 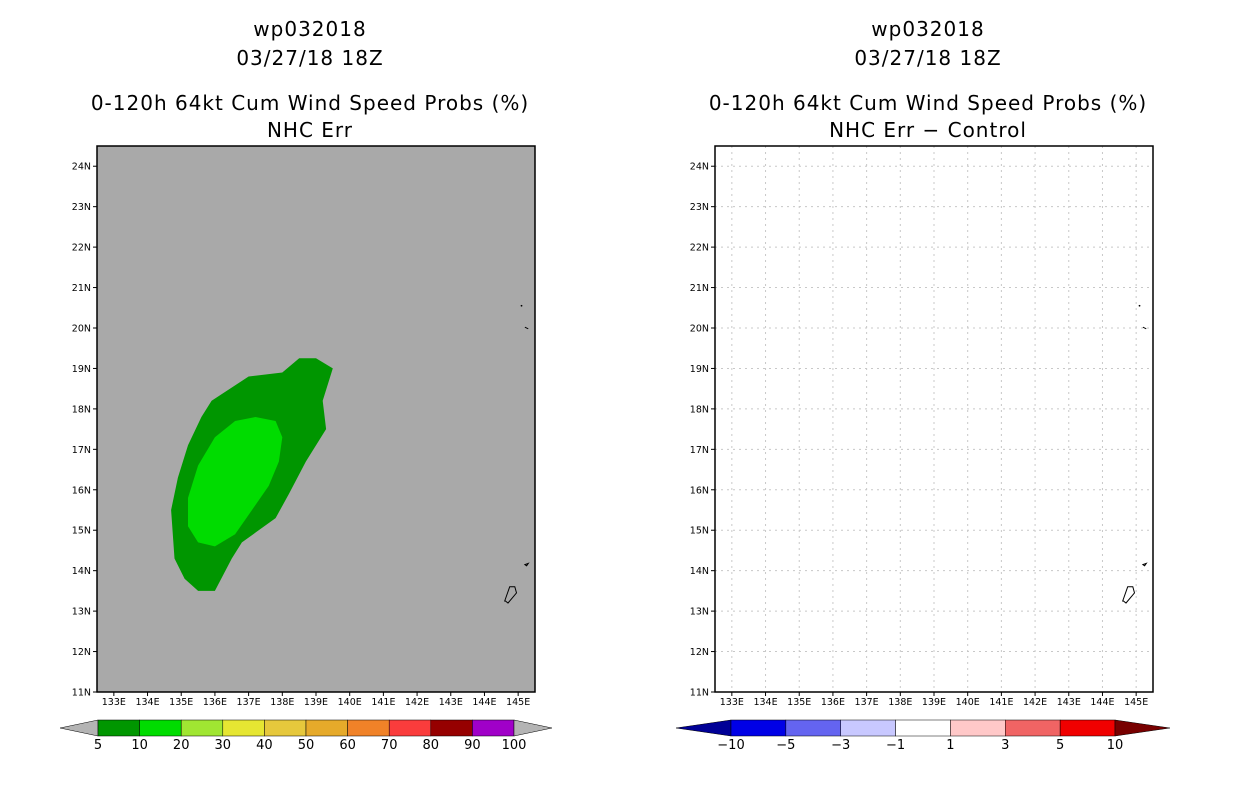 What do you see at coordinates (699, 531) in the screenshot?
I see `y-tick-label: 15N` at bounding box center [699, 531].